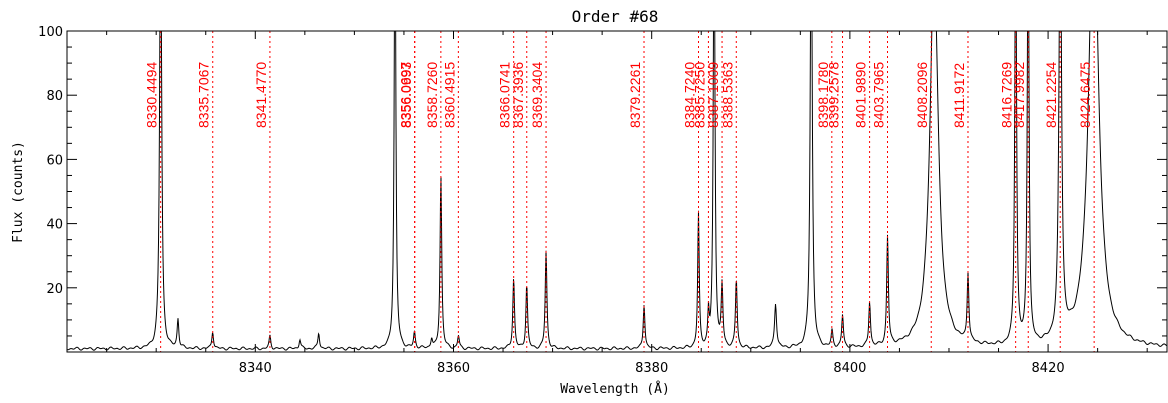 Image resolution: width=1168 pixels, height=403 pixels. What do you see at coordinates (823, 95) in the screenshot?
I see `reference-line-label: 8398.1780` at bounding box center [823, 95].